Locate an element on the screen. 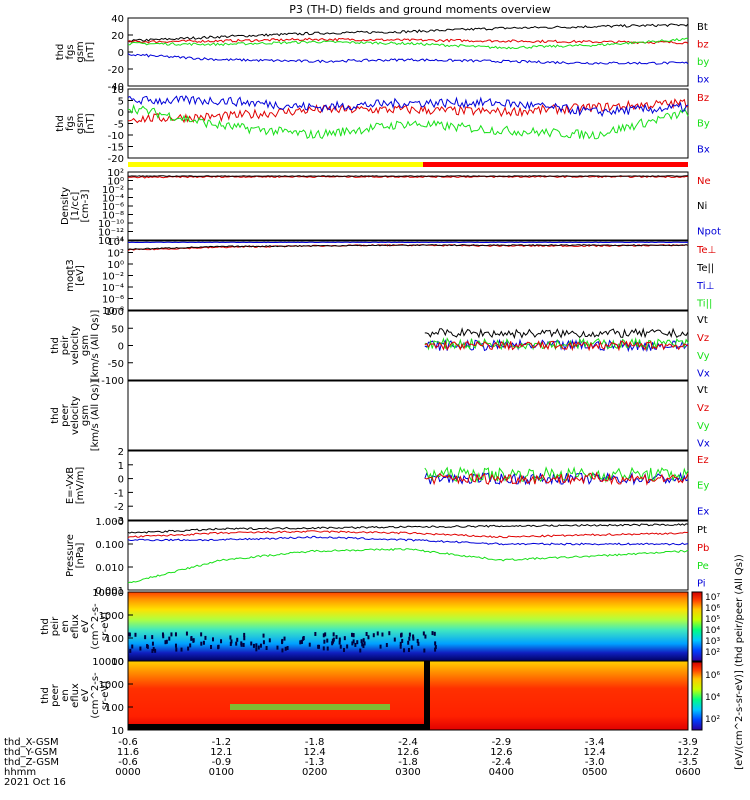 The height and width of the screenshot is (800, 750). ylabel-line: velocity is located at coordinates (75, 415).